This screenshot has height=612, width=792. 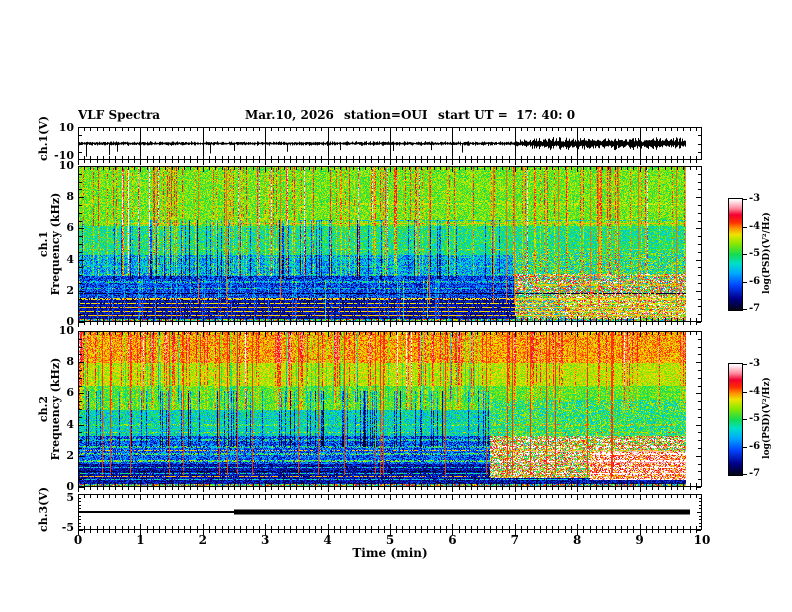 I want to click on spec2-ytick-10: 10, so click(x=66, y=330).